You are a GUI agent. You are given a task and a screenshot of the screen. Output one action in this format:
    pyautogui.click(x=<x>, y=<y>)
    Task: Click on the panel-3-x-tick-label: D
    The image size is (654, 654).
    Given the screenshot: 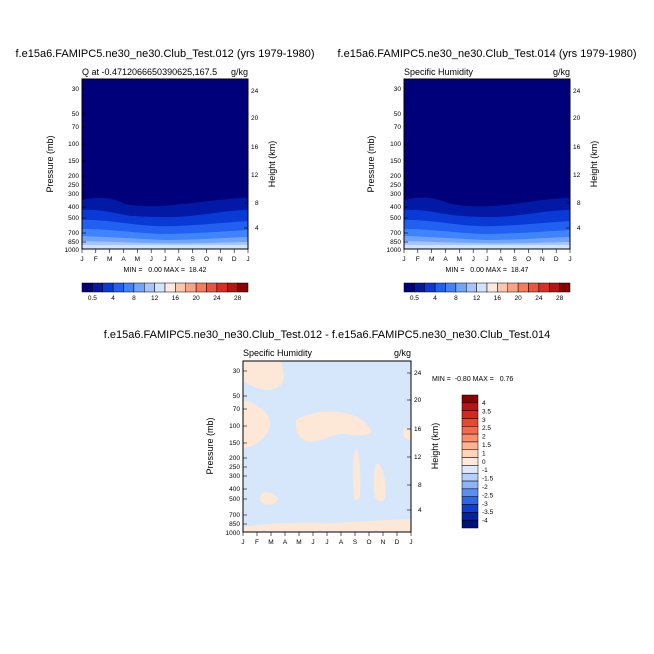 What is the action you would take?
    pyautogui.click(x=397, y=542)
    